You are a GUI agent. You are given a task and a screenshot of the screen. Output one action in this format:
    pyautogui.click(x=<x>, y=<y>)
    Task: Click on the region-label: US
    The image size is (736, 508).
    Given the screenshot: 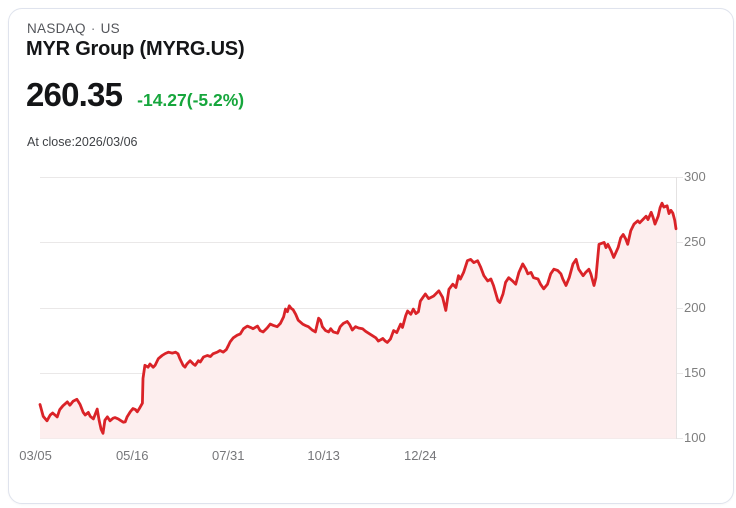 What is the action you would take?
    pyautogui.click(x=110, y=28)
    